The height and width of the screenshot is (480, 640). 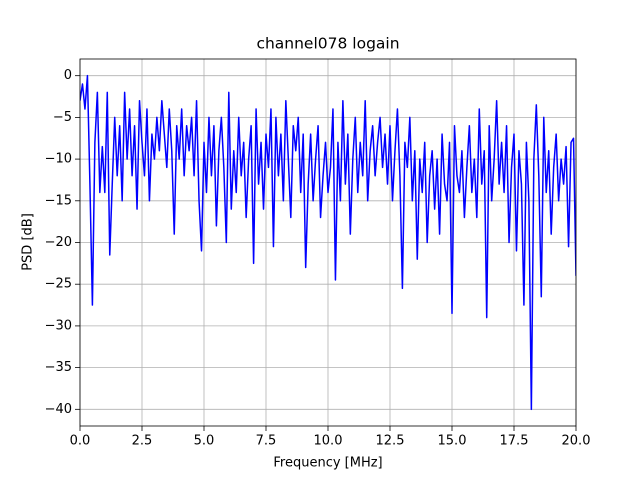 I want to click on x-tick-label: 15.0, so click(x=452, y=441).